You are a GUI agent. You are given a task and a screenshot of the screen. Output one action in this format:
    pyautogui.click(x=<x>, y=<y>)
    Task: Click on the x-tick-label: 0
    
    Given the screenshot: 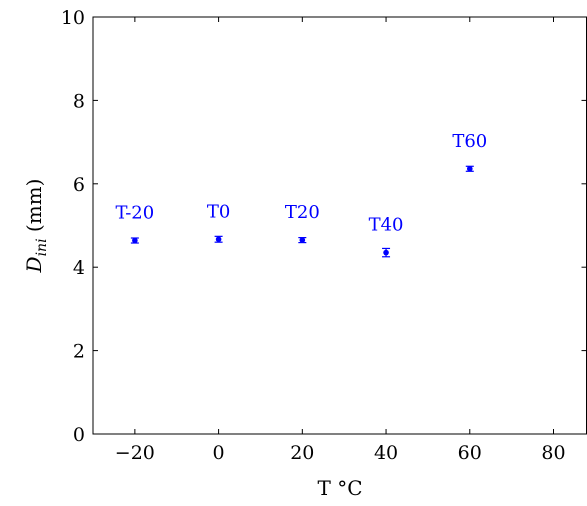 What is the action you would take?
    pyautogui.click(x=219, y=453)
    